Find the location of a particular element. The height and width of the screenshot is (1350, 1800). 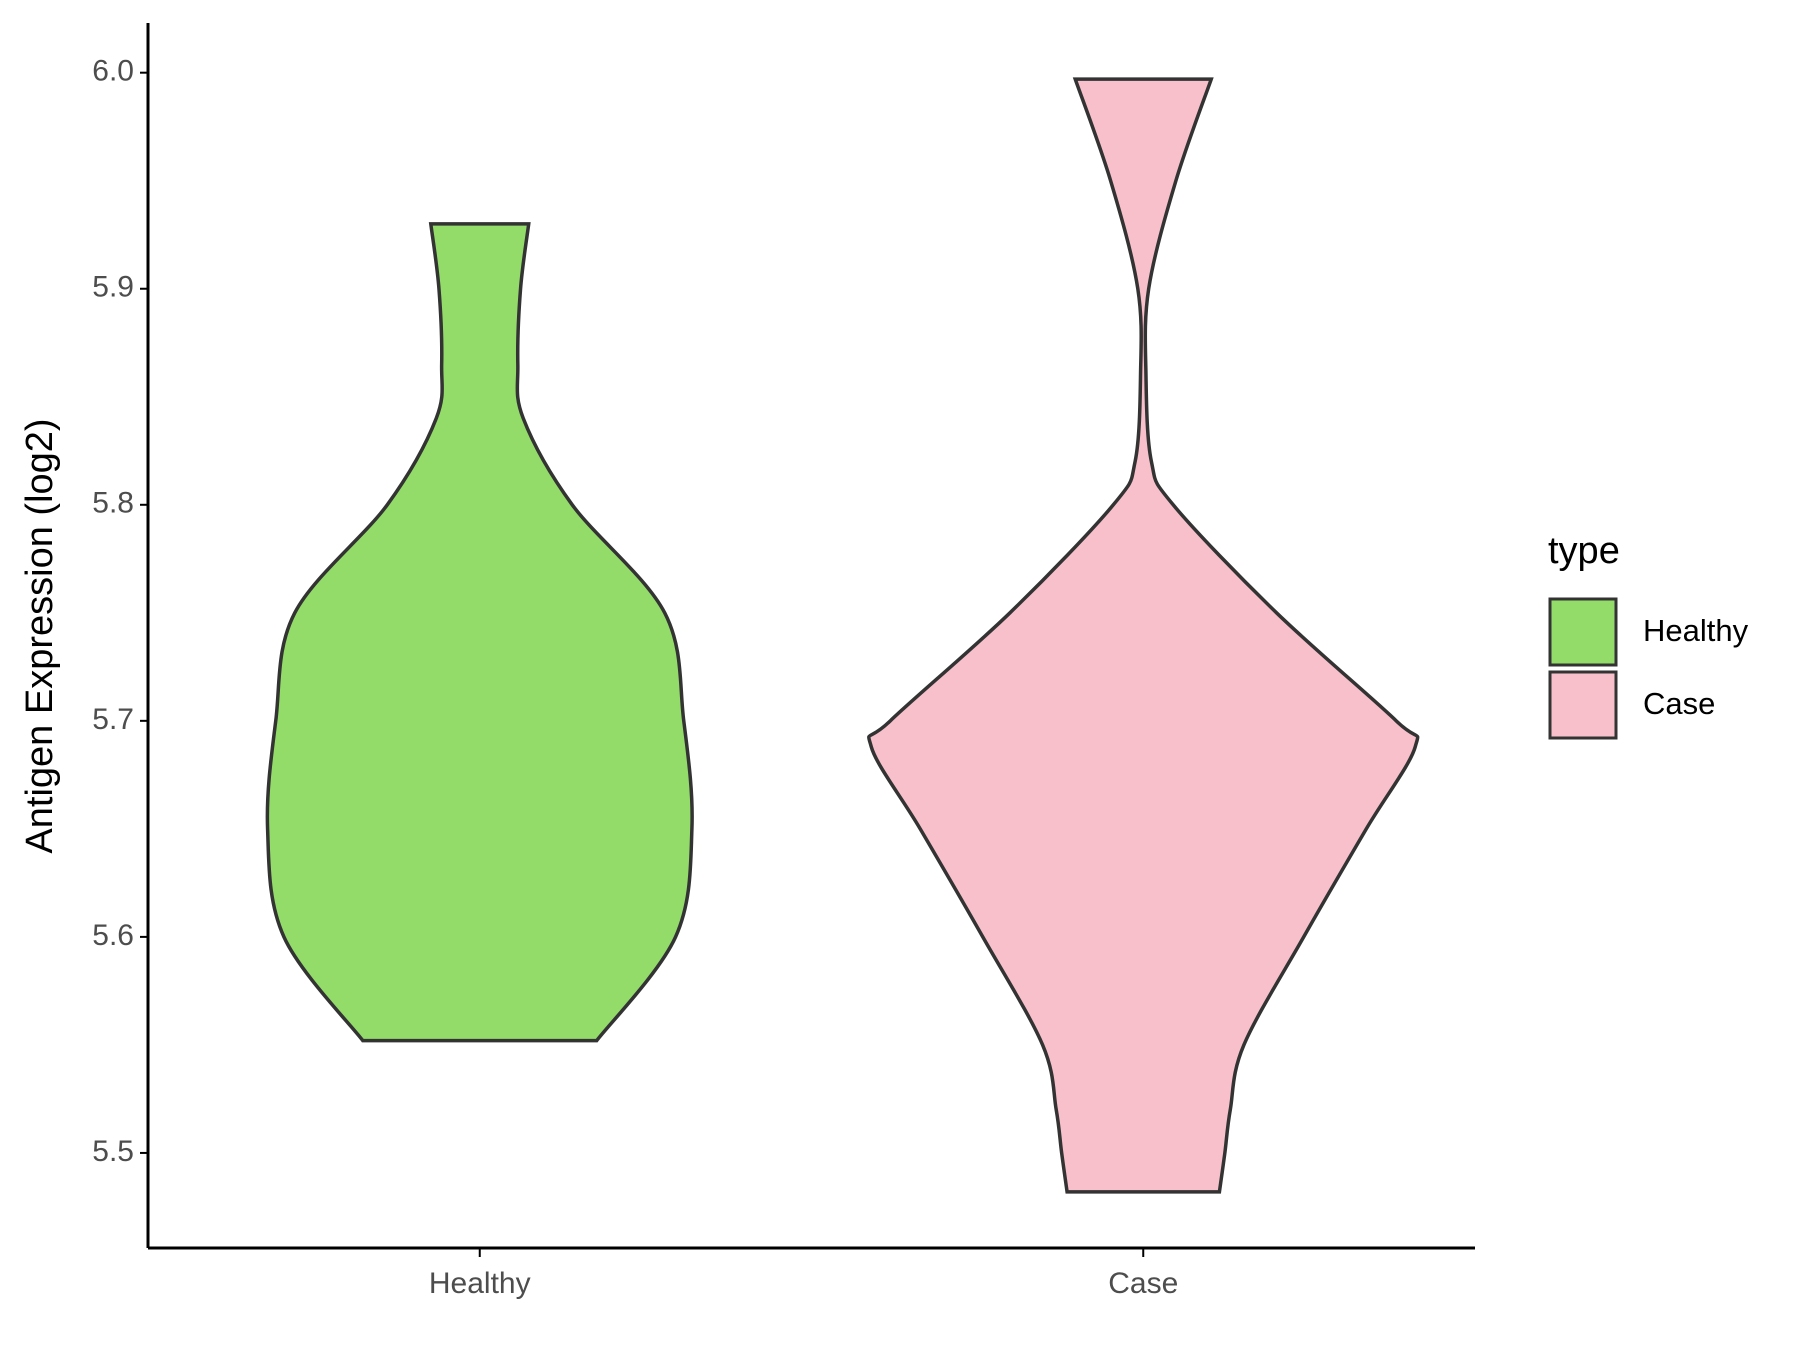

x-tick-label: Healthy is located at coordinates (480, 1283).